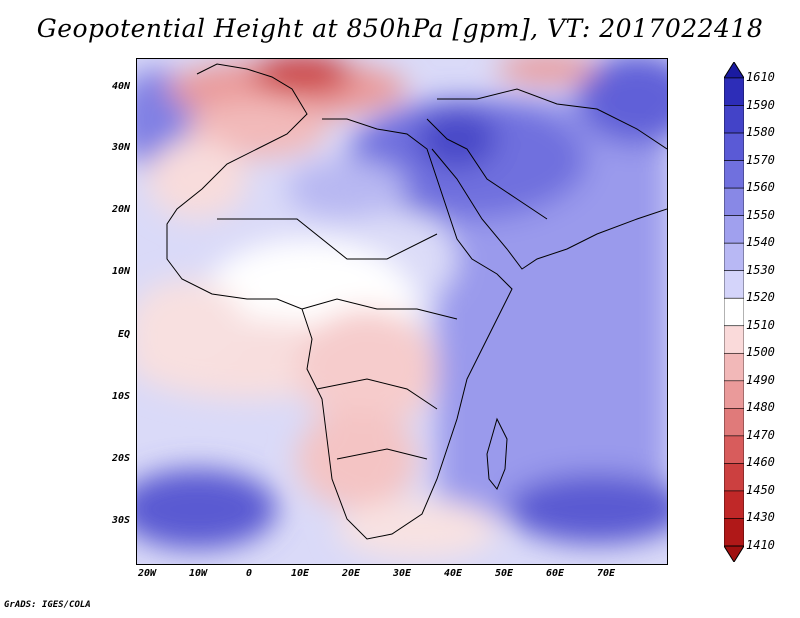 This screenshot has width=800, height=618. Describe the element at coordinates (760, 187) in the screenshot. I see `colorbar-label: 1560` at that location.